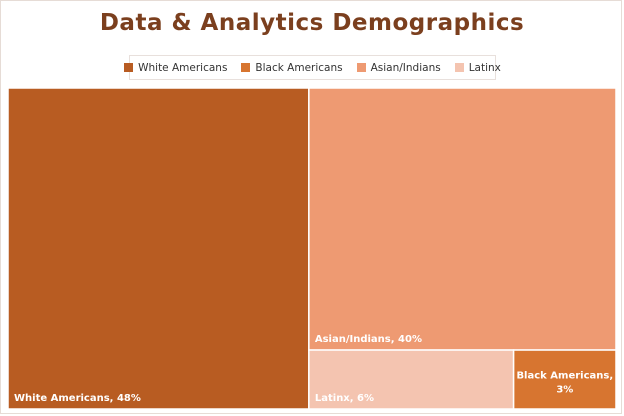  Describe the element at coordinates (368, 339) in the screenshot. I see `tile-label-asian-indians: Asian/Indians, 40%` at that location.